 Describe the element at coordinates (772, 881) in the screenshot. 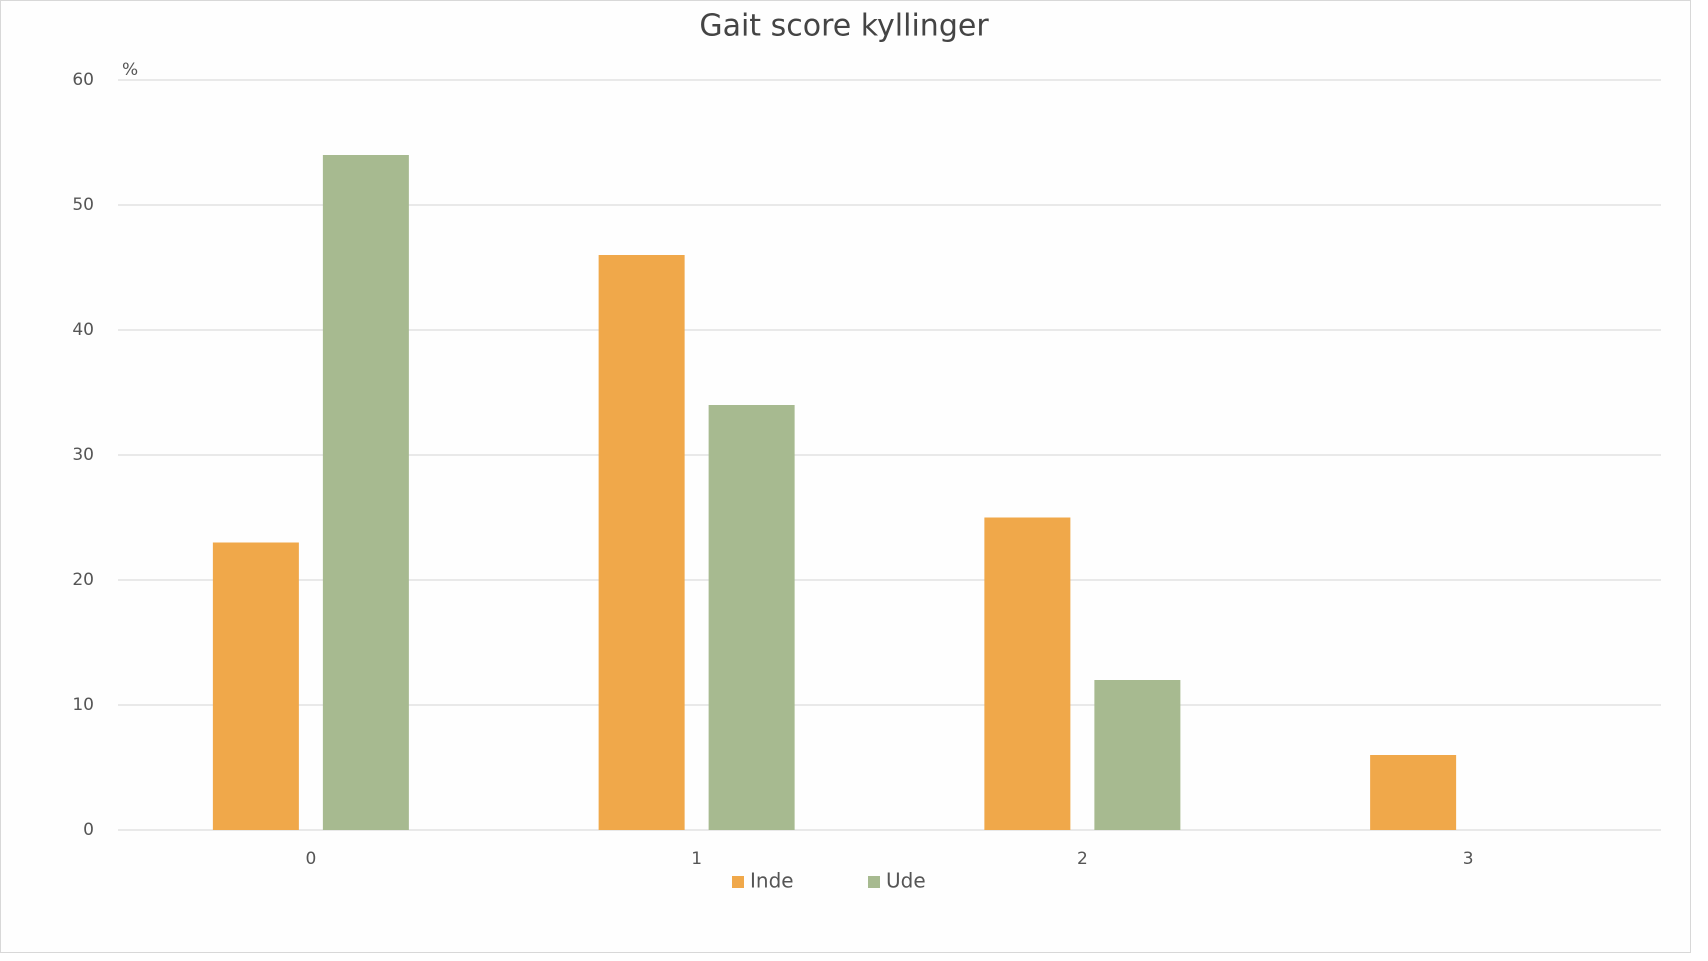

I see `legend-label: Inde` at that location.